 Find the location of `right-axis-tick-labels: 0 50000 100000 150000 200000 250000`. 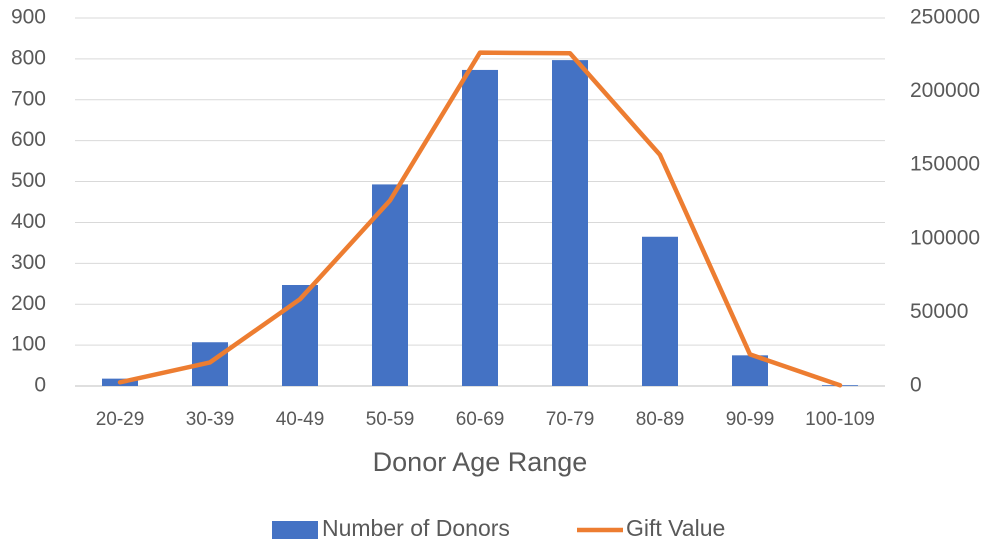

right-axis-tick-labels: 0 50000 100000 150000 200000 250000 is located at coordinates (945, 201).